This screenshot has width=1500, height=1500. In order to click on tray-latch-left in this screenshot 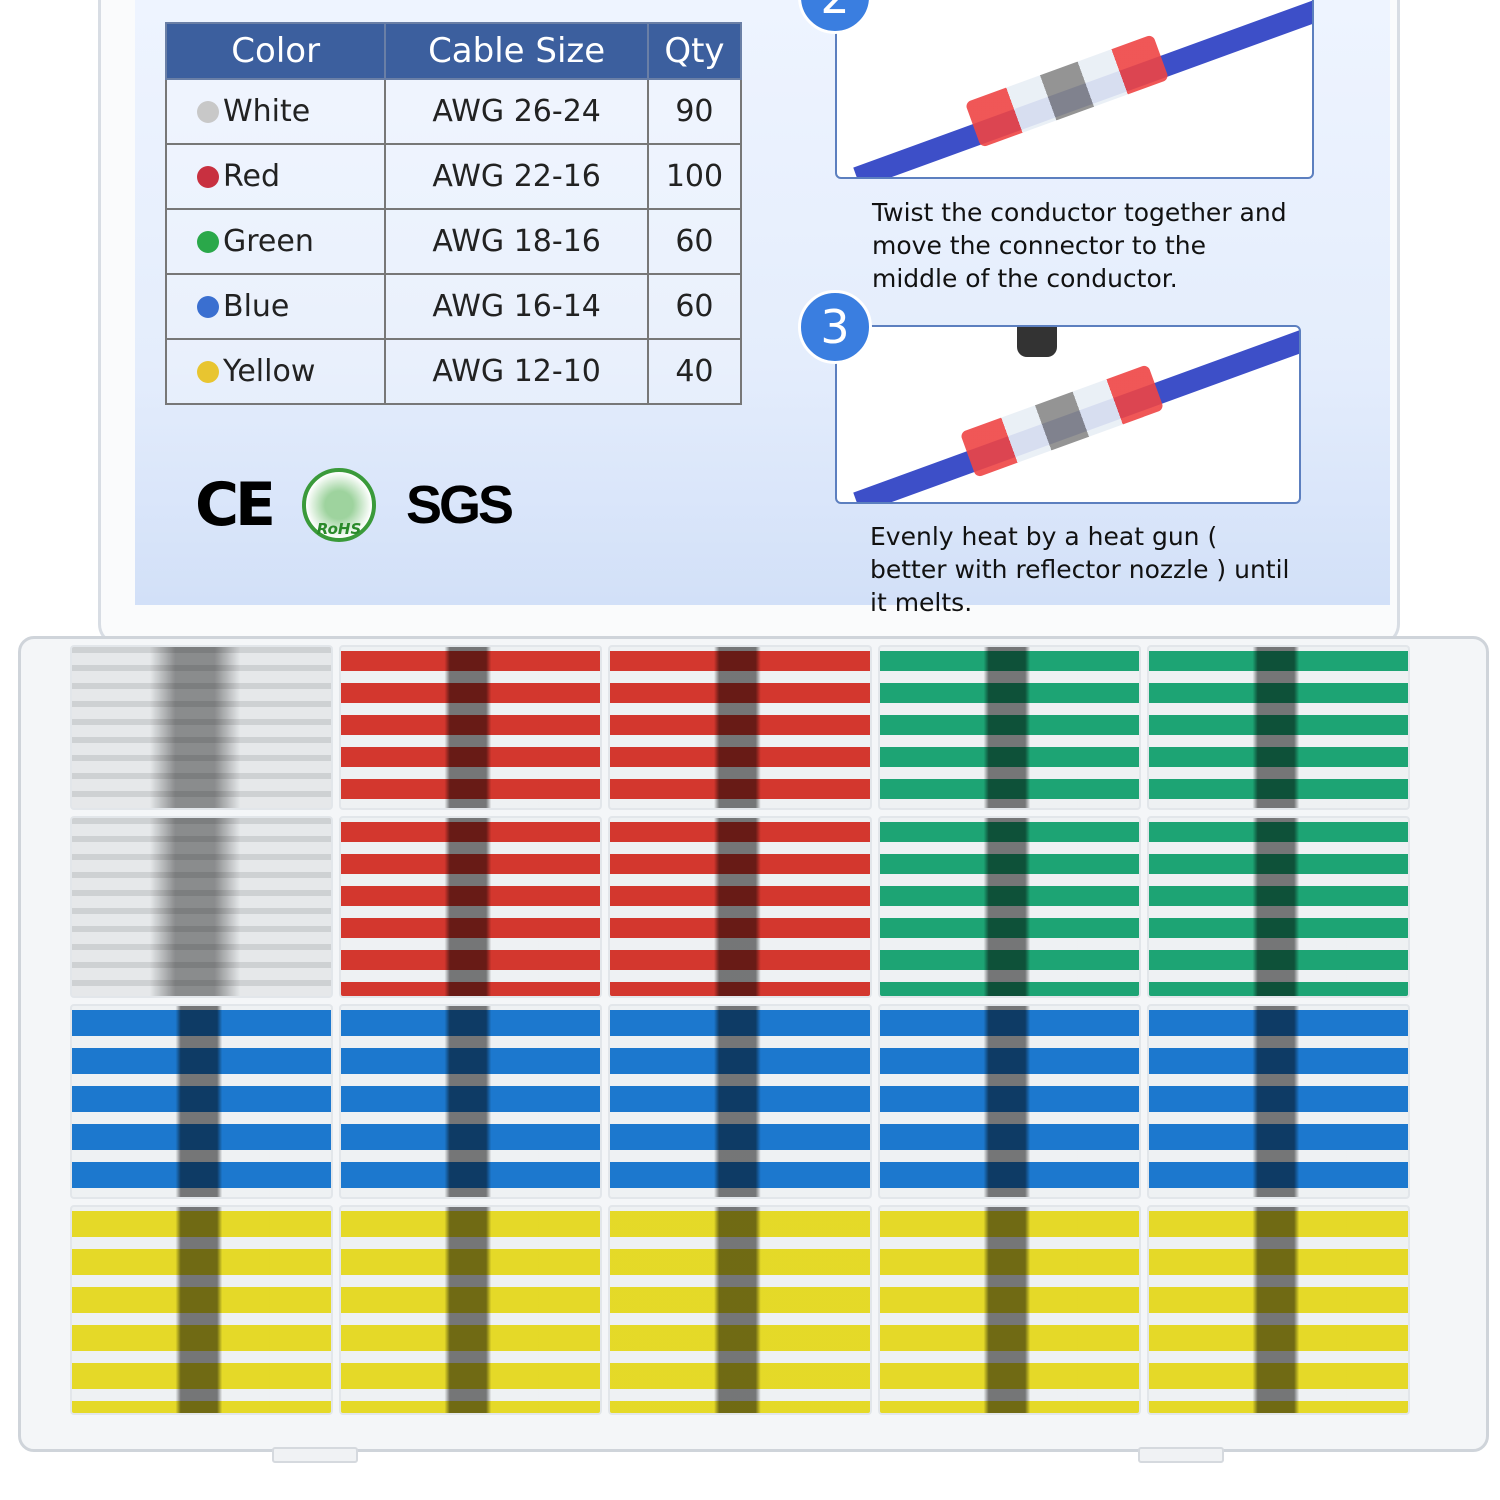, I will do `click(315, 1455)`.